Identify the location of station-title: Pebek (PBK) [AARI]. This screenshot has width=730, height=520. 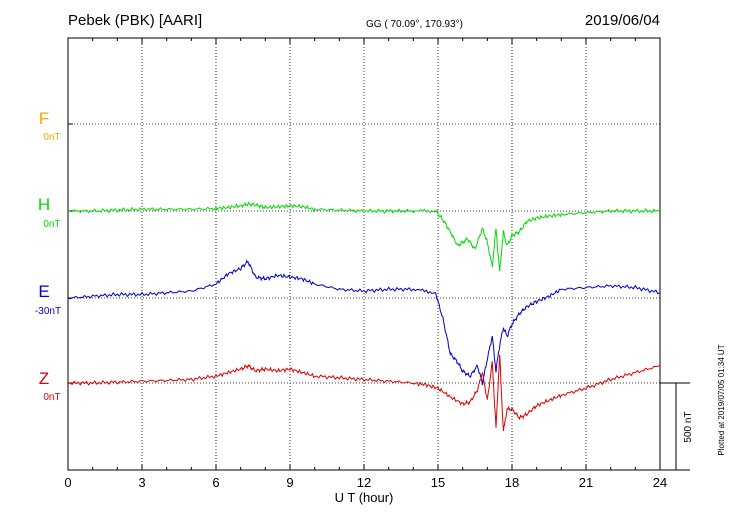
(135, 20).